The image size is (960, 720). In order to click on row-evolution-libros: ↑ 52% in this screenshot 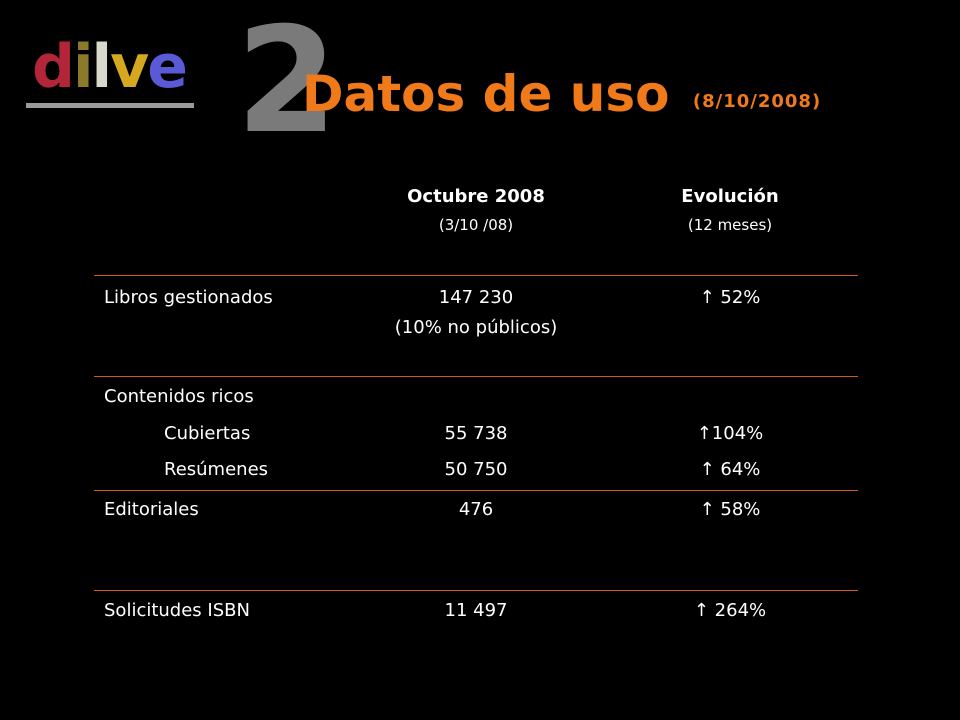, I will do `click(730, 297)`.